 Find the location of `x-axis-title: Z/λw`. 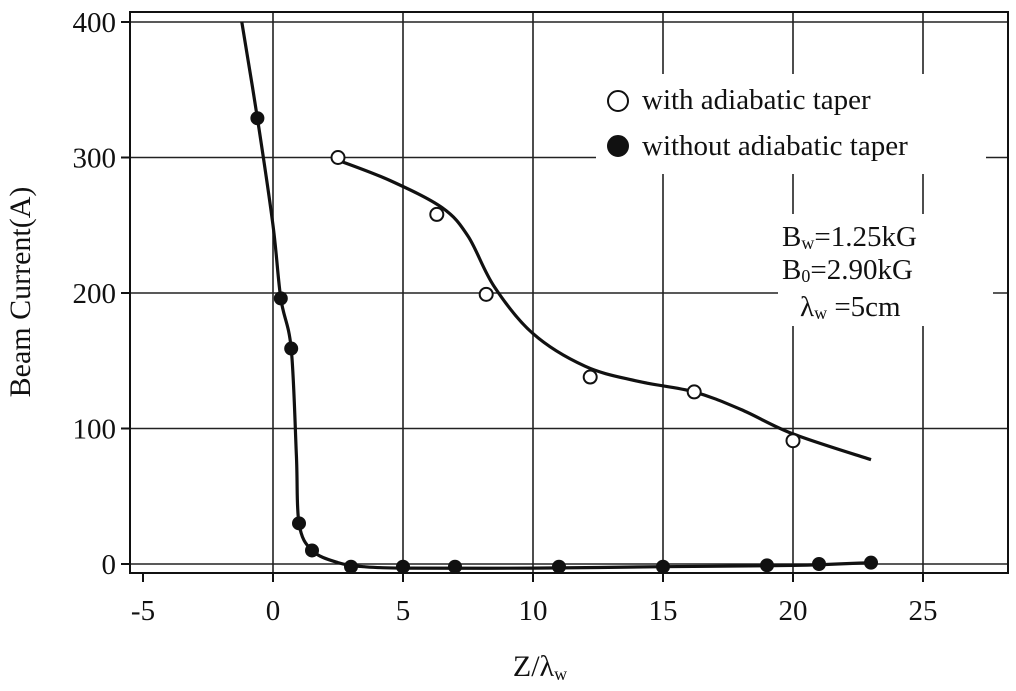

x-axis-title: Z/λw is located at coordinates (540, 667).